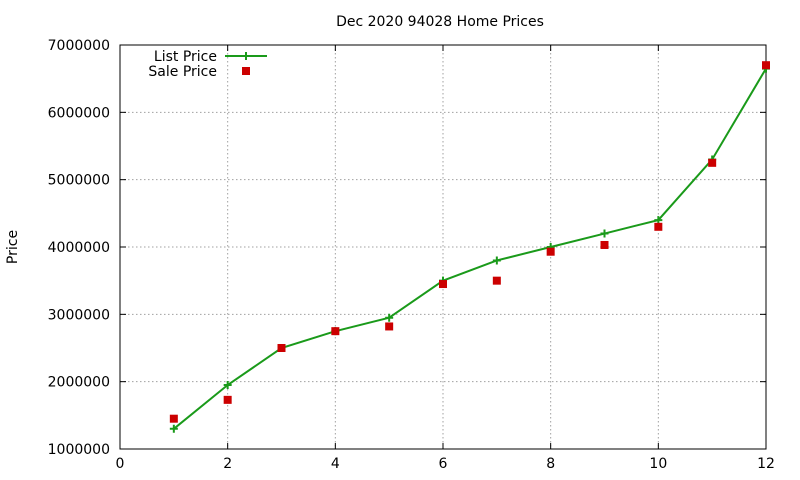  What do you see at coordinates (246, 56) in the screenshot?
I see `legend-marker-list-price` at bounding box center [246, 56].